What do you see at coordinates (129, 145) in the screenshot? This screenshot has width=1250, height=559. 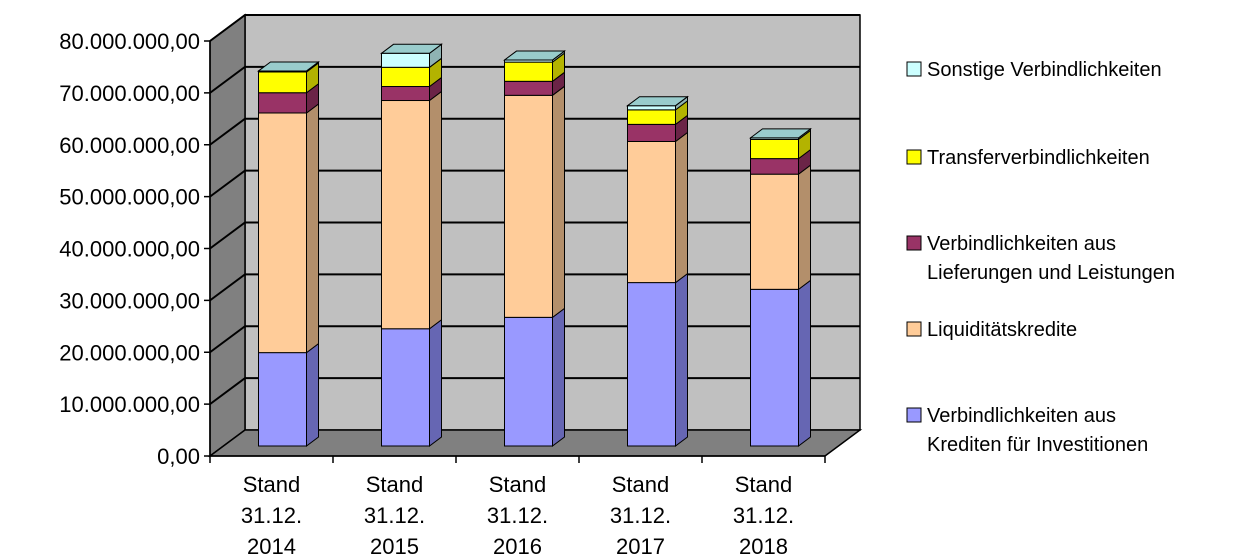 I see `y-tick-label: 60.000.000,00` at bounding box center [129, 145].